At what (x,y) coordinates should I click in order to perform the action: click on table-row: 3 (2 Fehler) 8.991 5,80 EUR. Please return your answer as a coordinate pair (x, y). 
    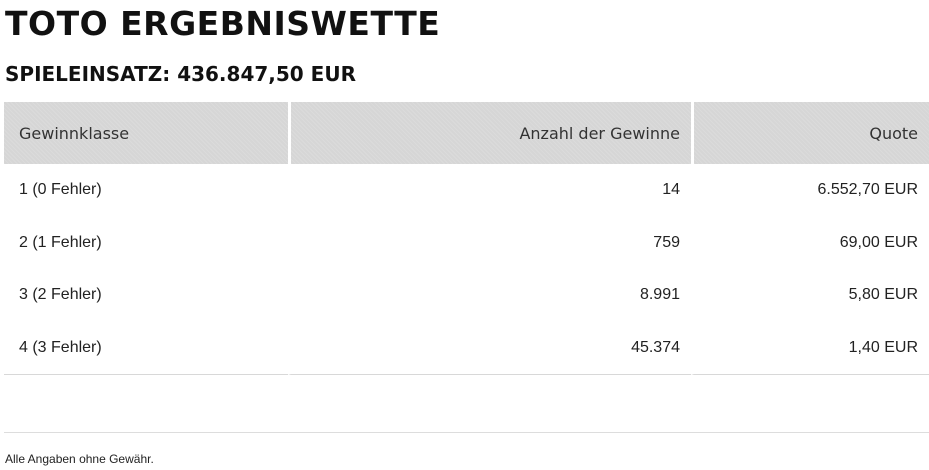
    Looking at the image, I should click on (466, 295).